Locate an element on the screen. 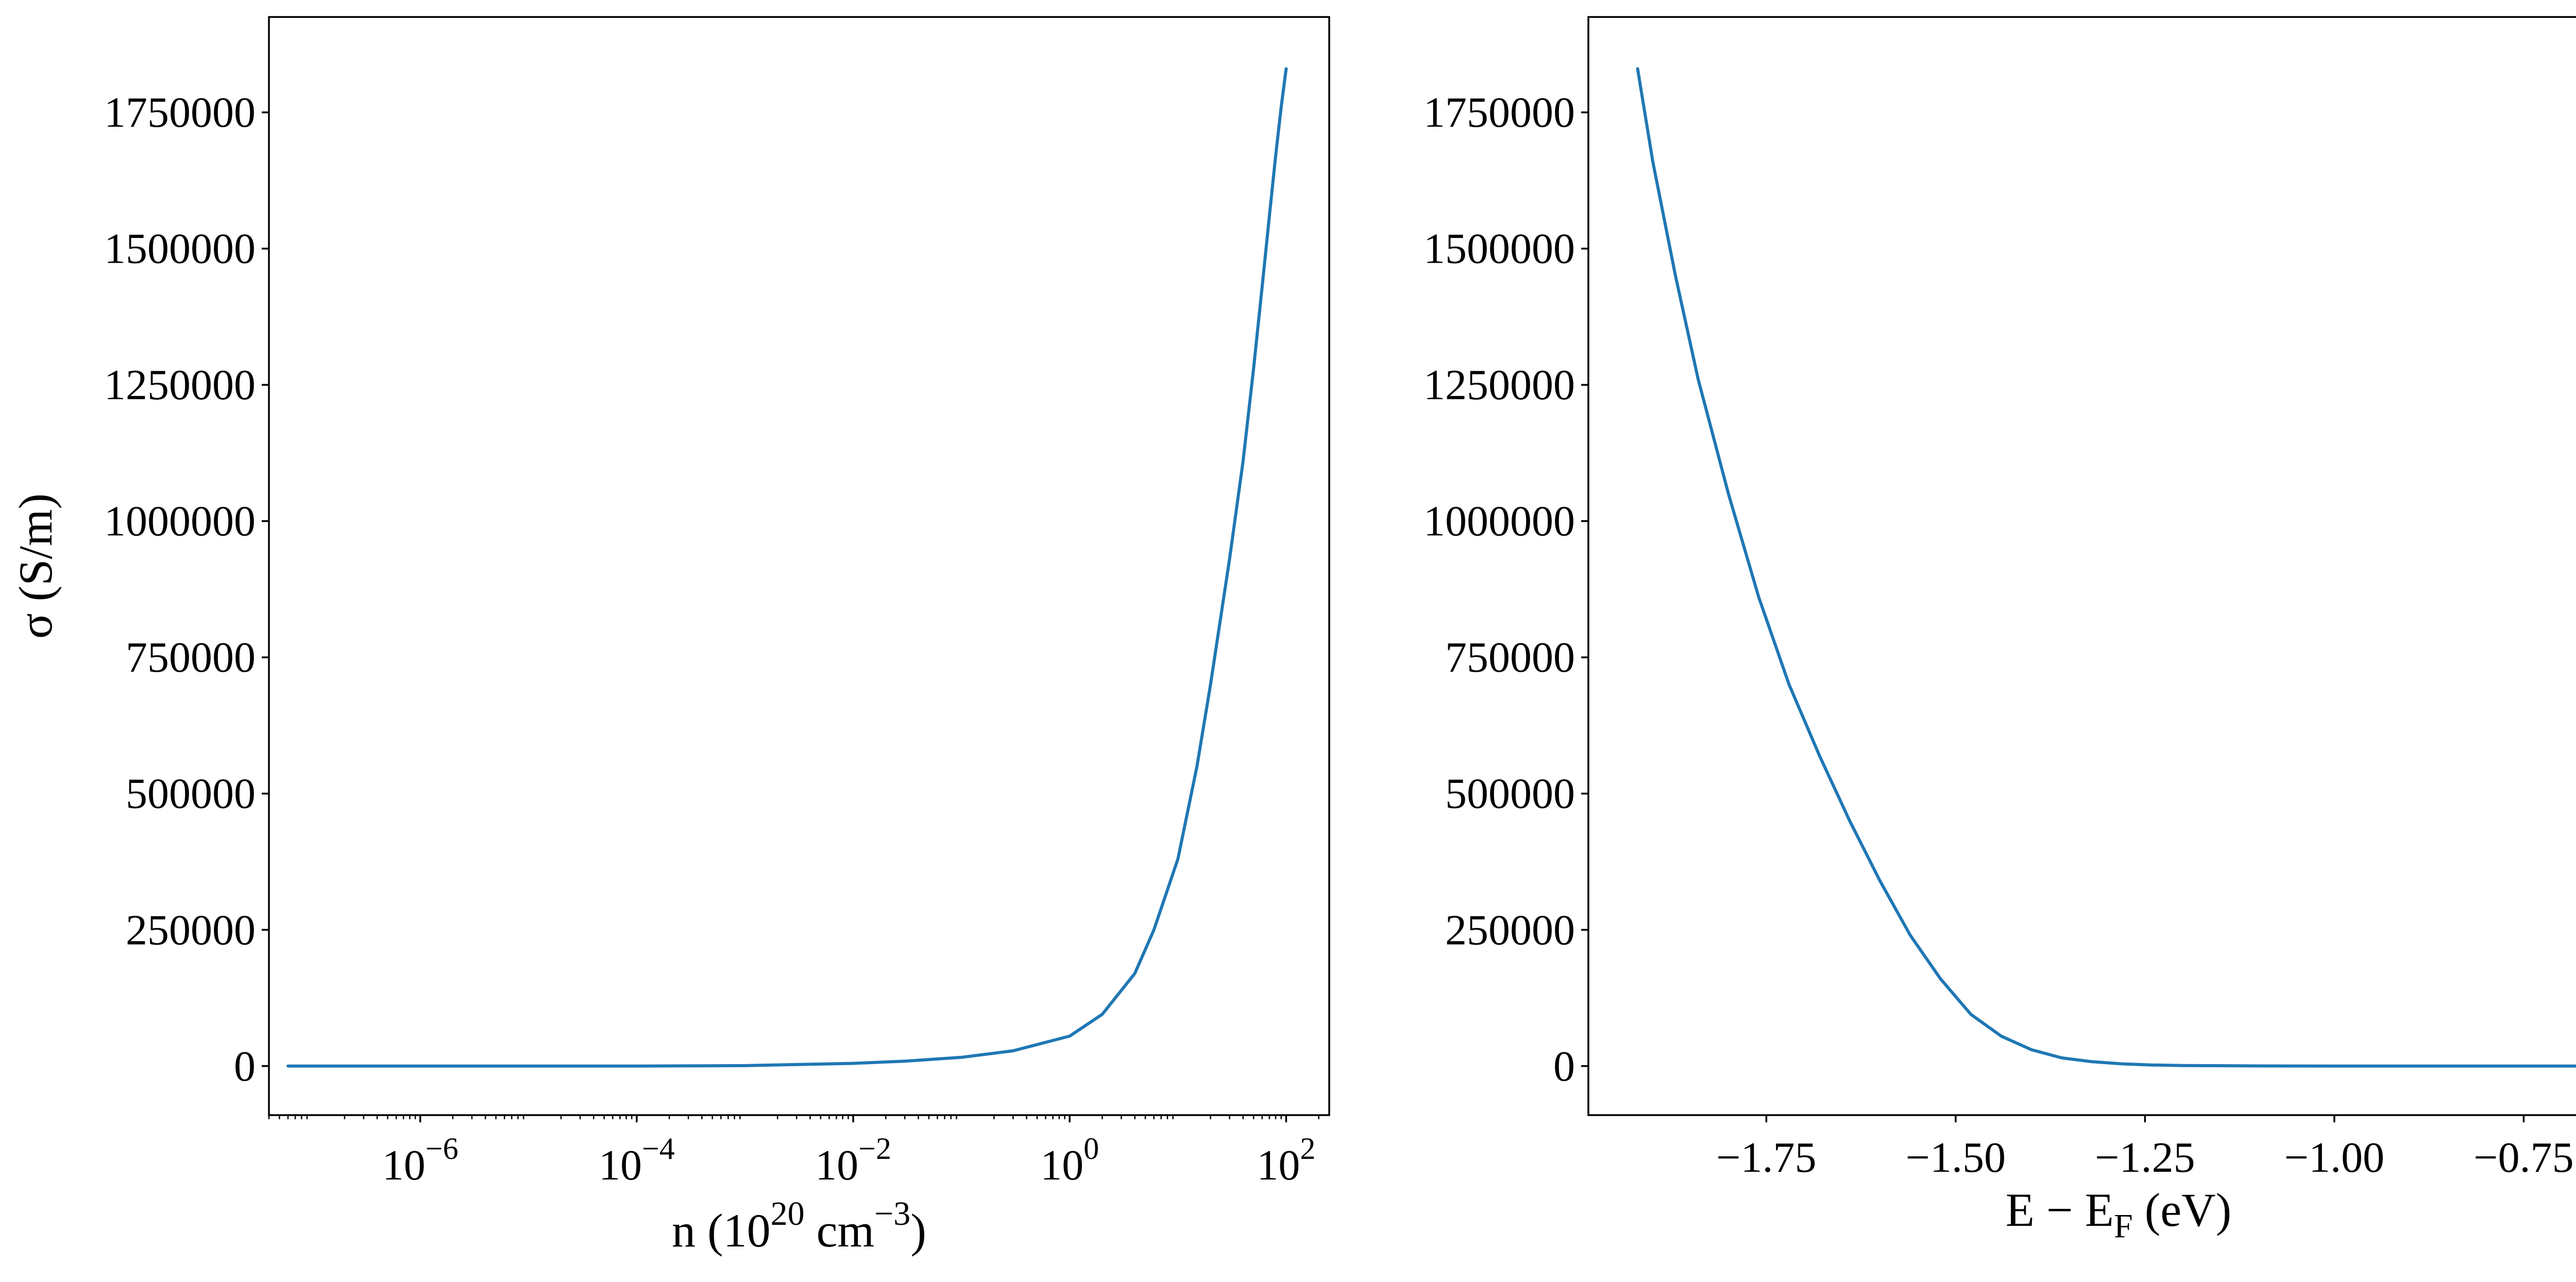  x-axis-label: n (1020 cm−3) is located at coordinates (799, 1226).